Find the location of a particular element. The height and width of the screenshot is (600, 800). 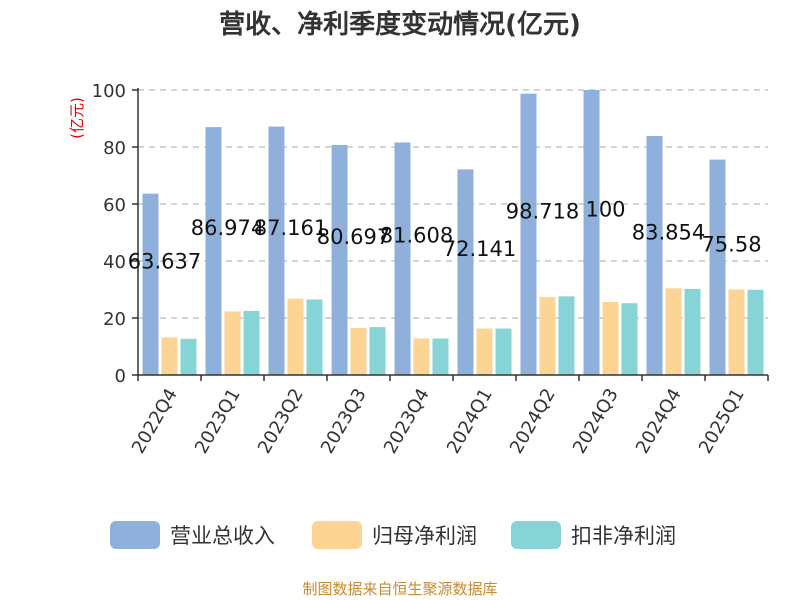

x-tick-label: 2025Q1 is located at coordinates (722, 421).